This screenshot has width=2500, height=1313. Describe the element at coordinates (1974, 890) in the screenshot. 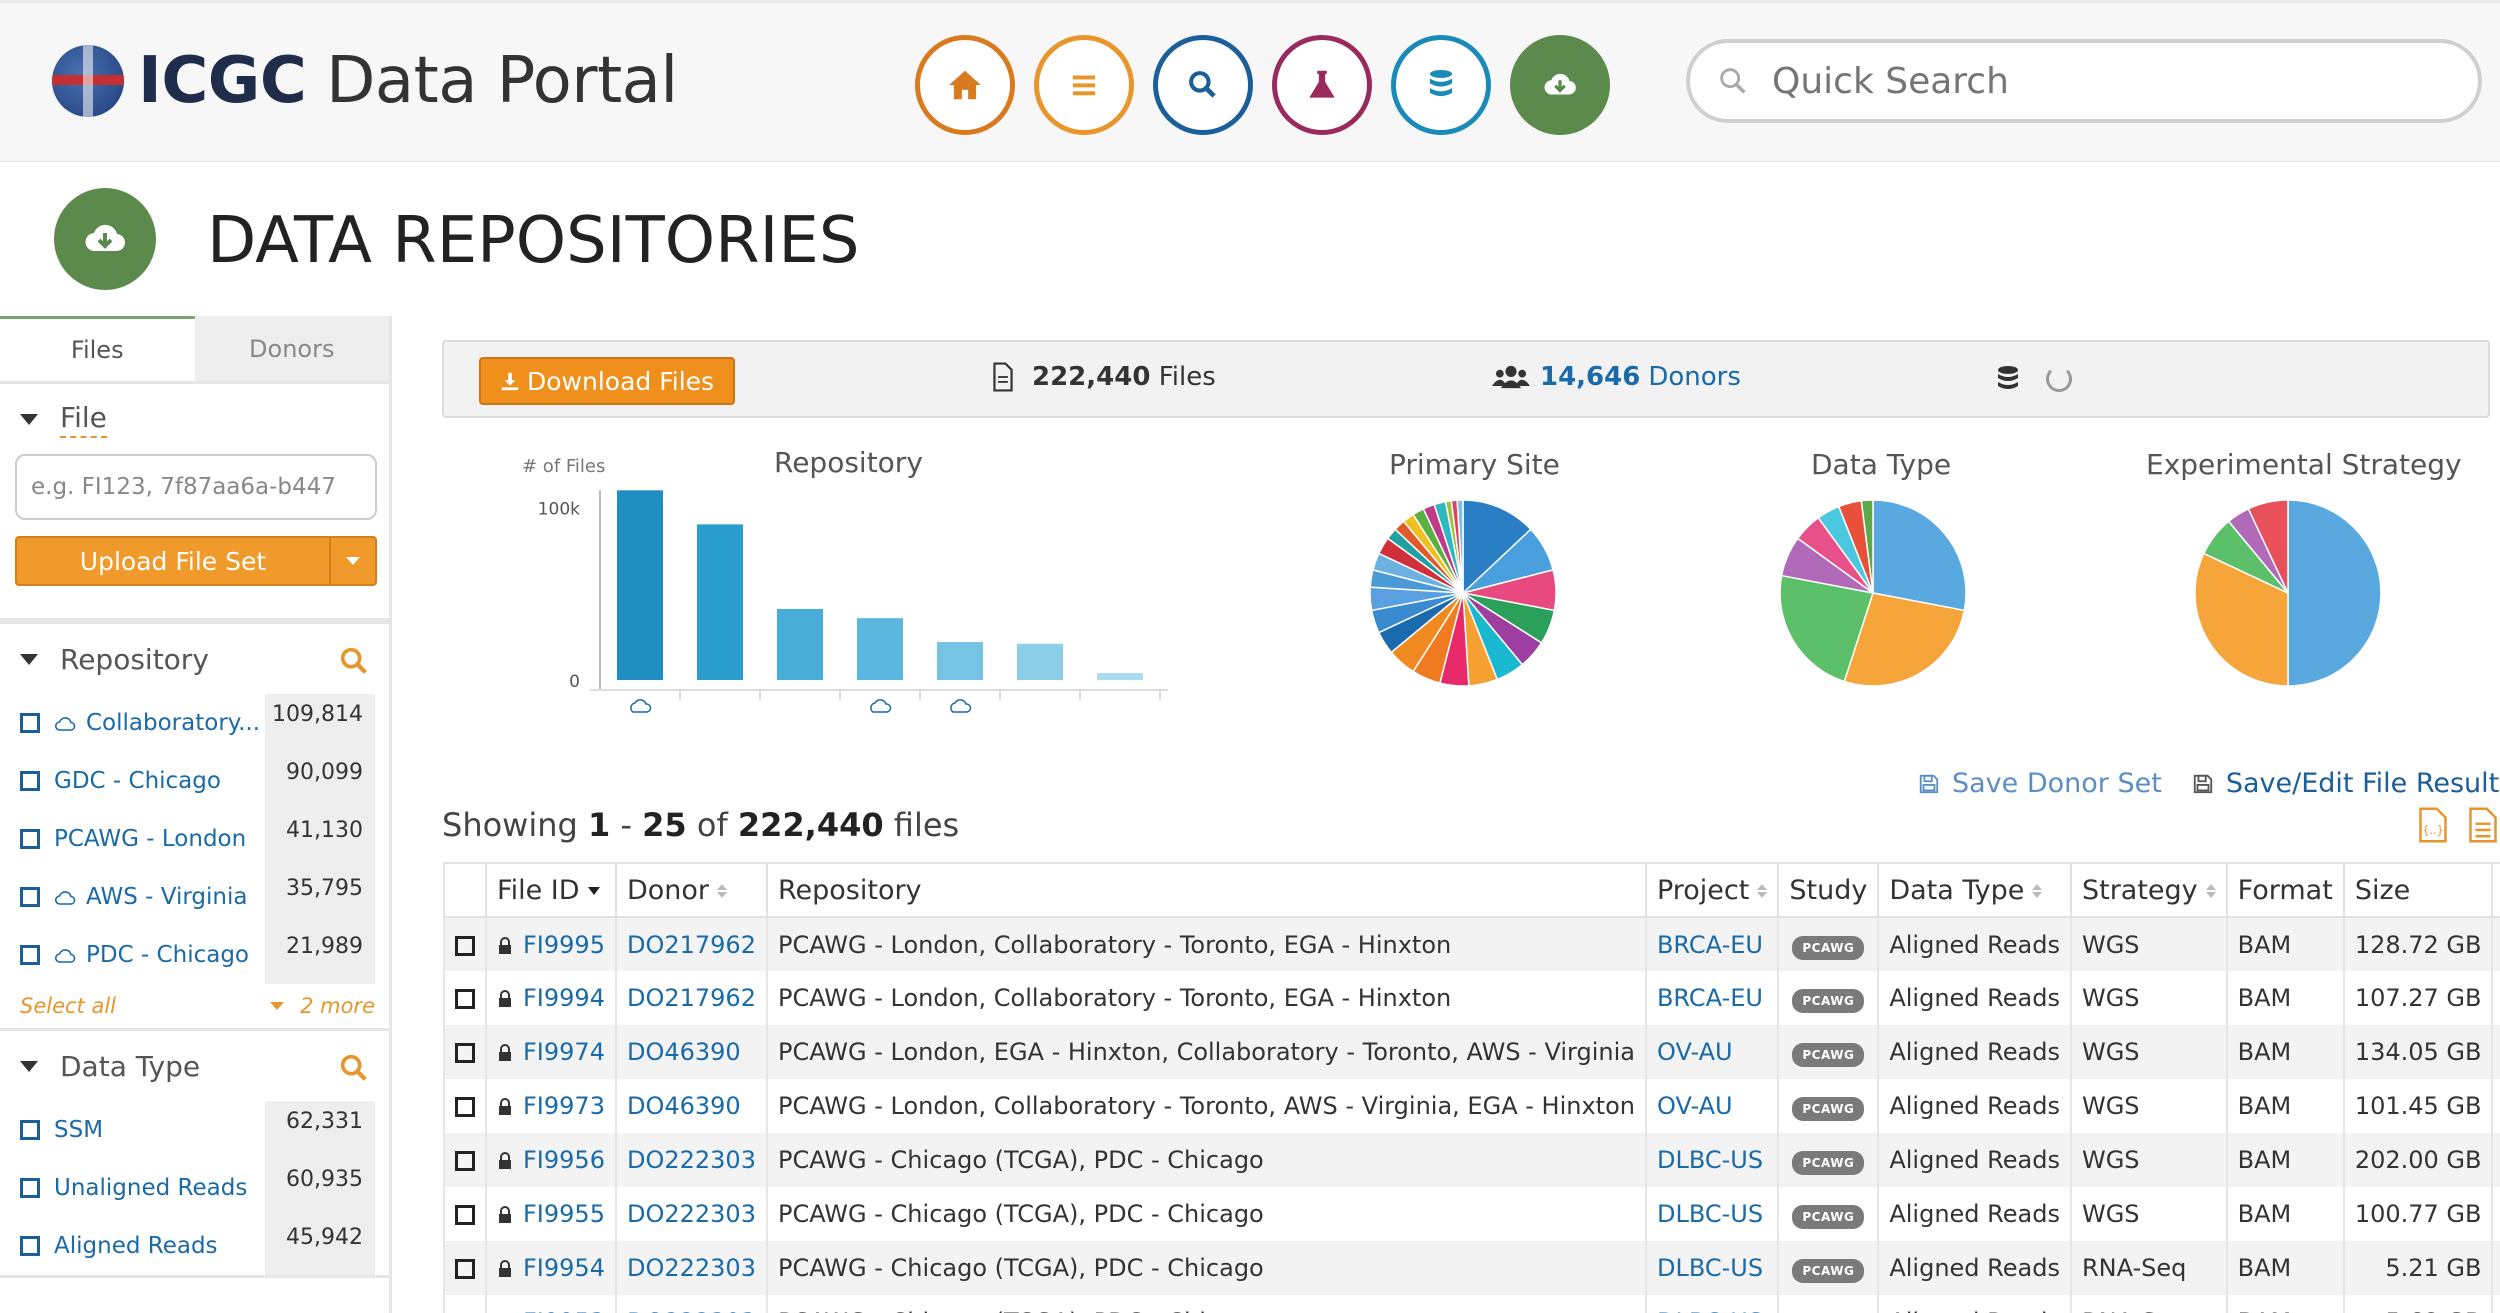

I see `column-header-data-type: Data Type` at that location.